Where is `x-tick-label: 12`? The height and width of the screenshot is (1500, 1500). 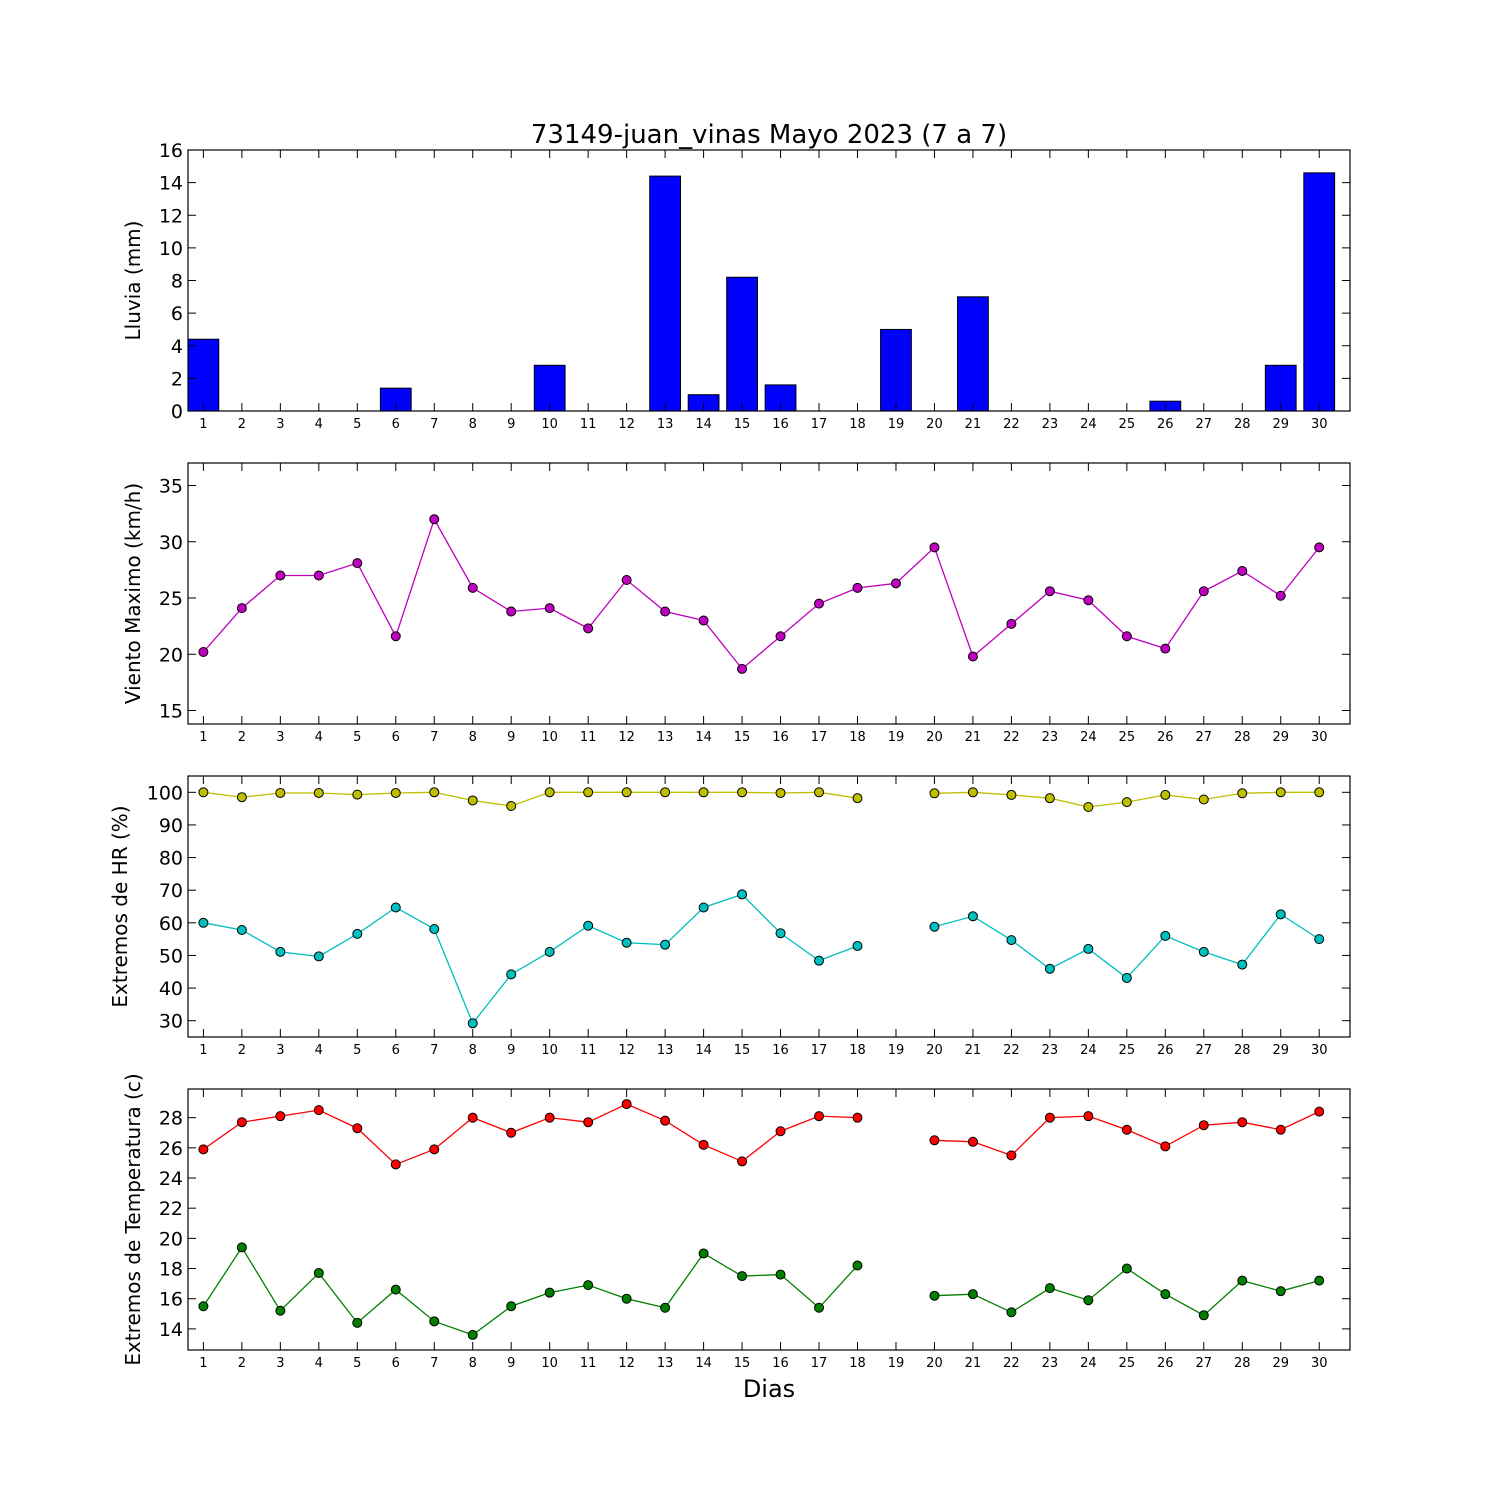
x-tick-label: 12 is located at coordinates (626, 1050).